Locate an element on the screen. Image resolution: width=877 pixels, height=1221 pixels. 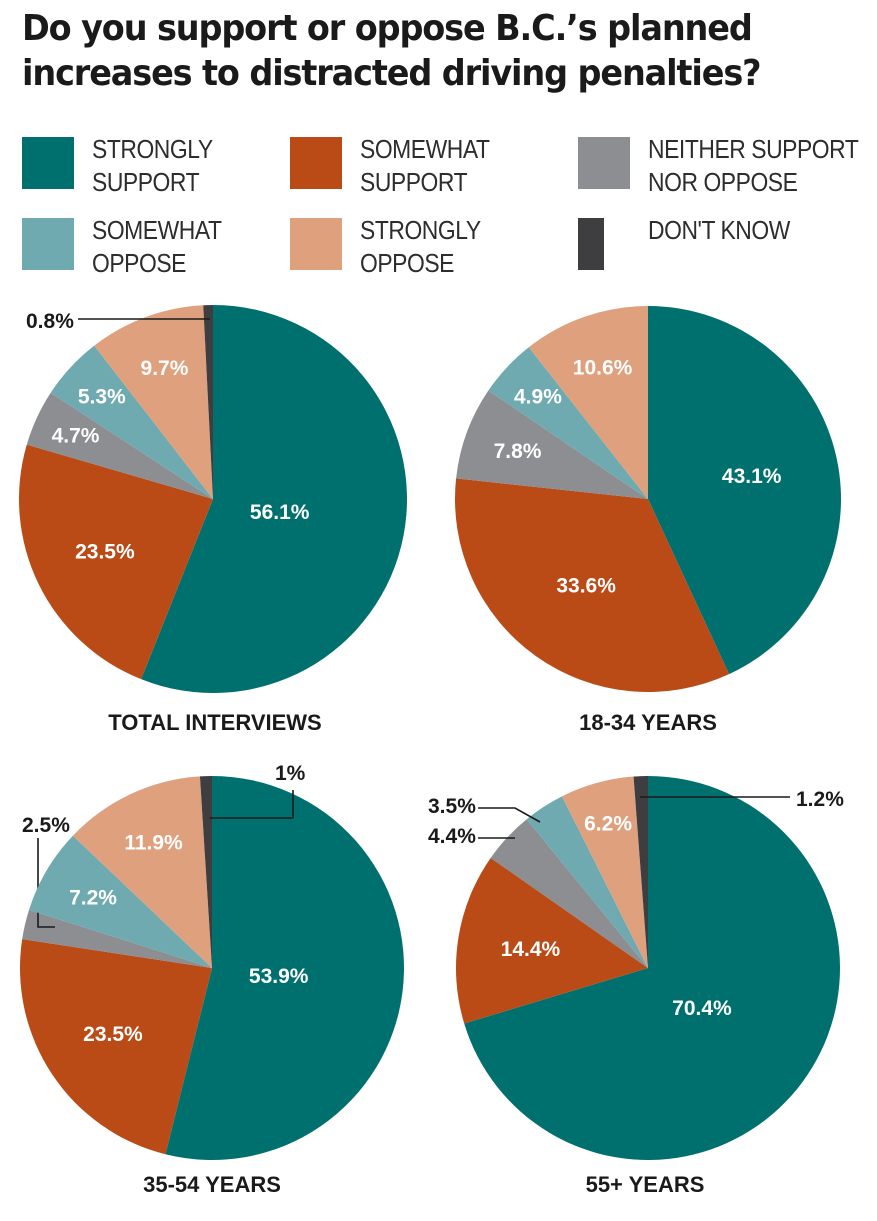
chart-title: 35-54 YEARS is located at coordinates (212, 1184).